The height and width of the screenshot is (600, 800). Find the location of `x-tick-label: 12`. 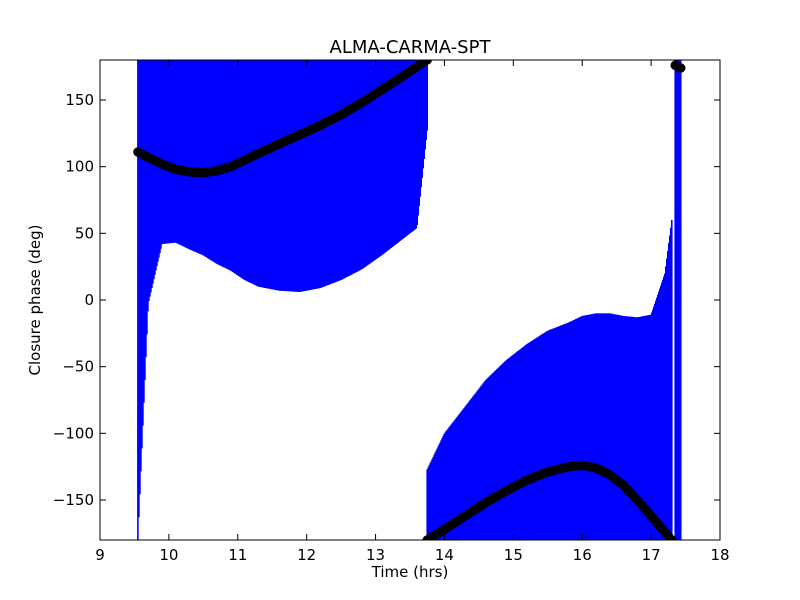

x-tick-label: 12 is located at coordinates (306, 555).